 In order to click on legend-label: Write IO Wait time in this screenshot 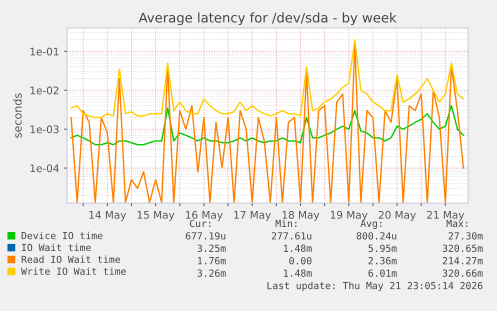, I will do `click(73, 271)`.